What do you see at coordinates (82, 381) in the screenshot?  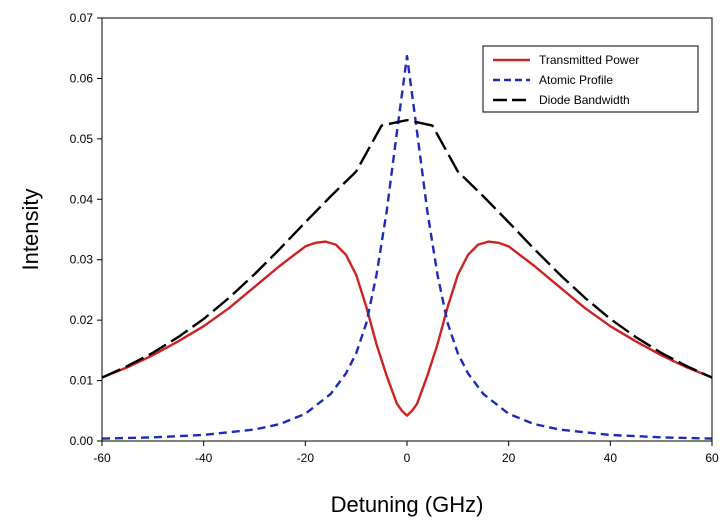 I see `y-tick-label: 0.01` at bounding box center [82, 381].